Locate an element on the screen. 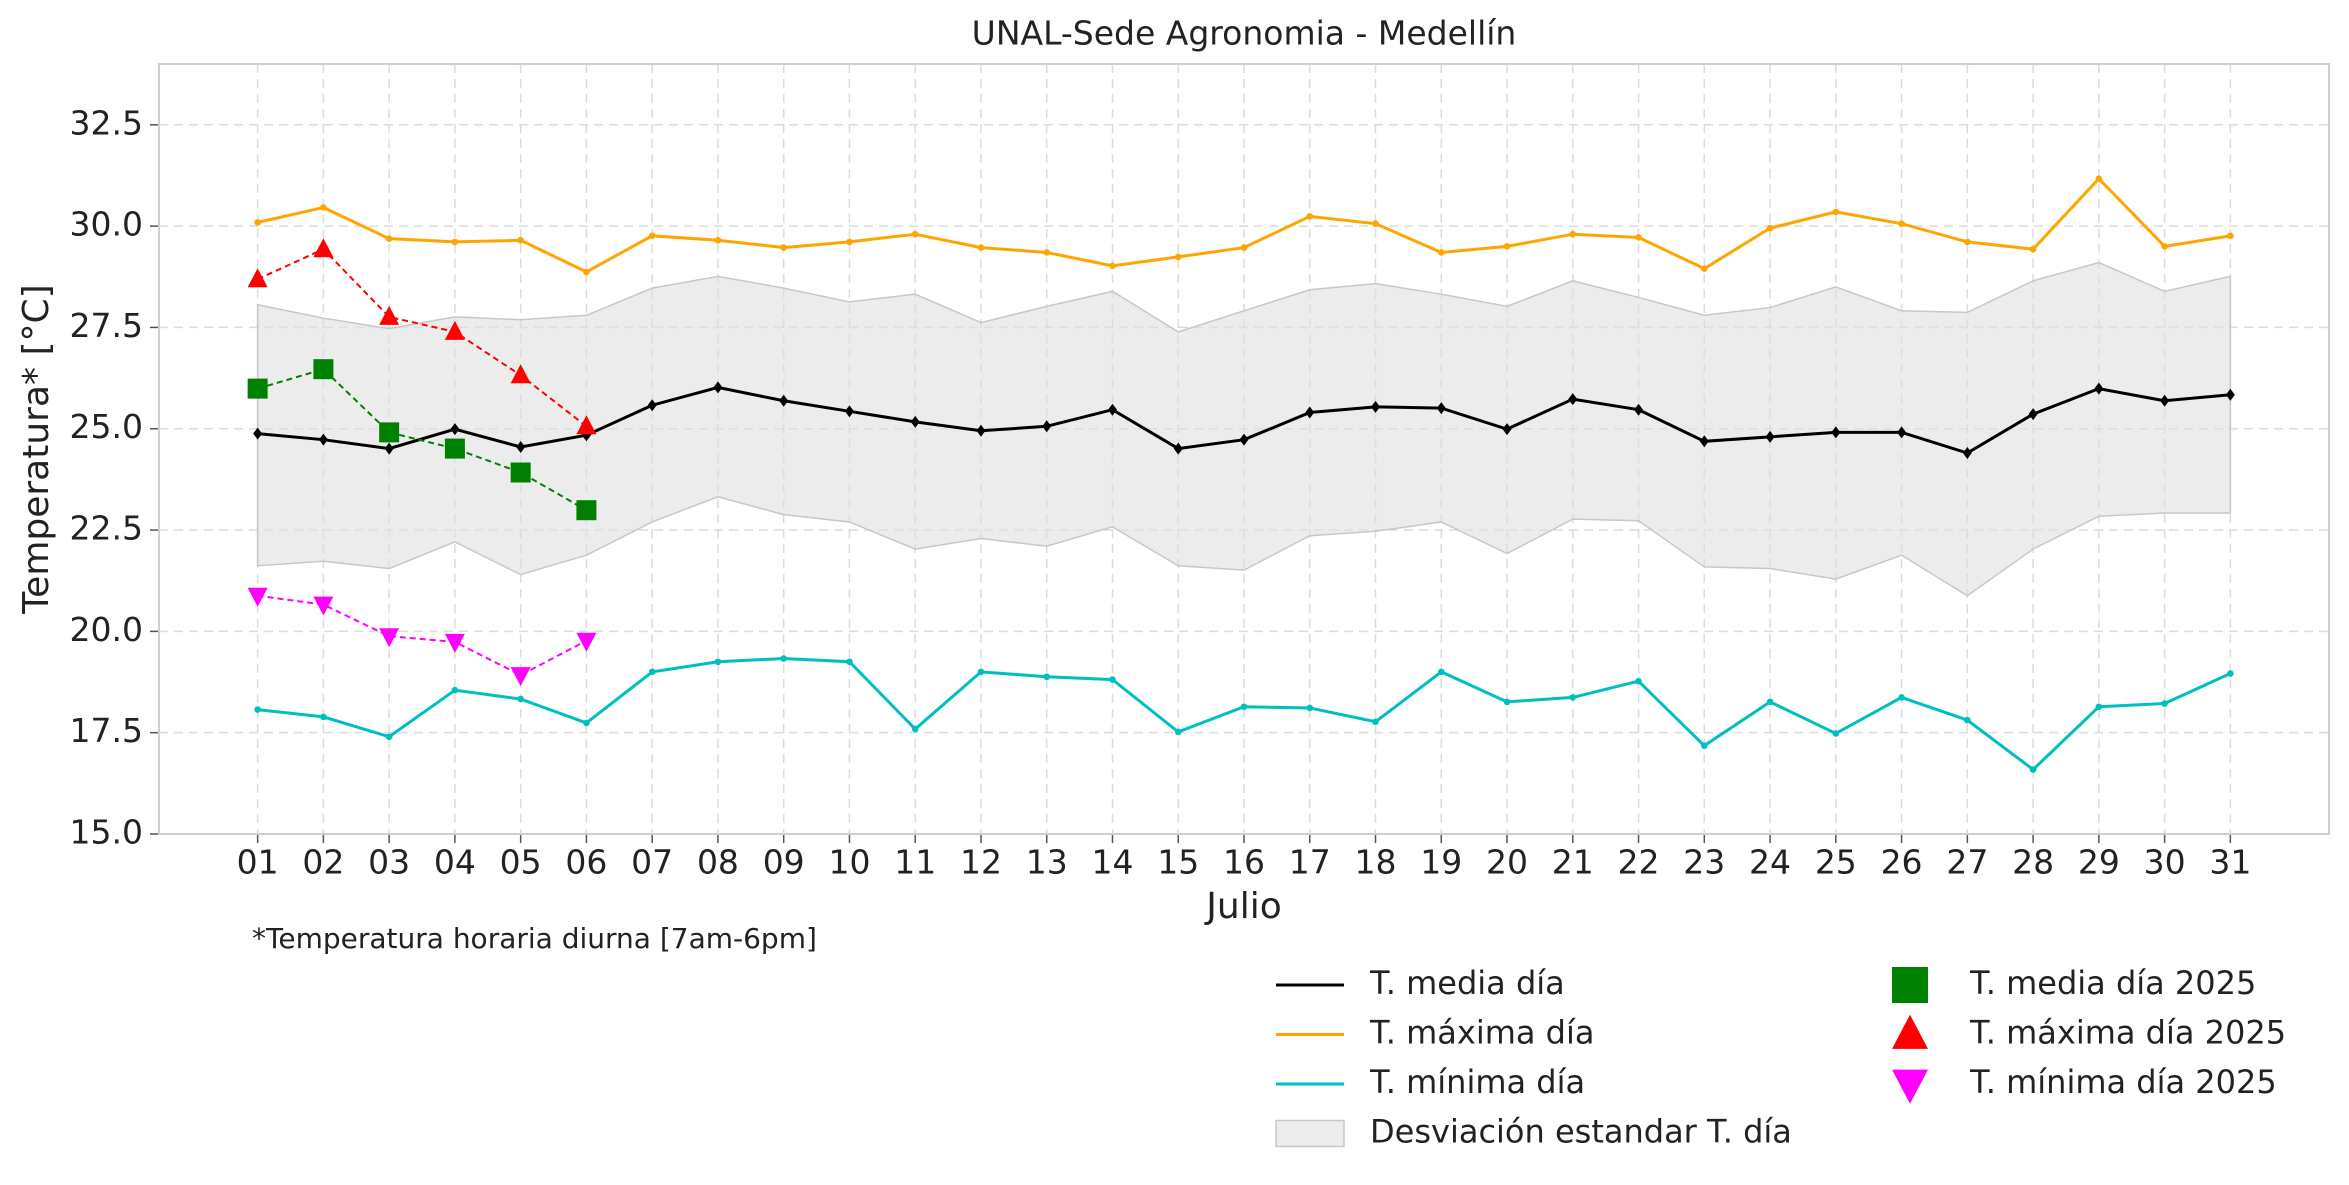 The image size is (2349, 1185). x-tick-label: 21 is located at coordinates (1573, 862).